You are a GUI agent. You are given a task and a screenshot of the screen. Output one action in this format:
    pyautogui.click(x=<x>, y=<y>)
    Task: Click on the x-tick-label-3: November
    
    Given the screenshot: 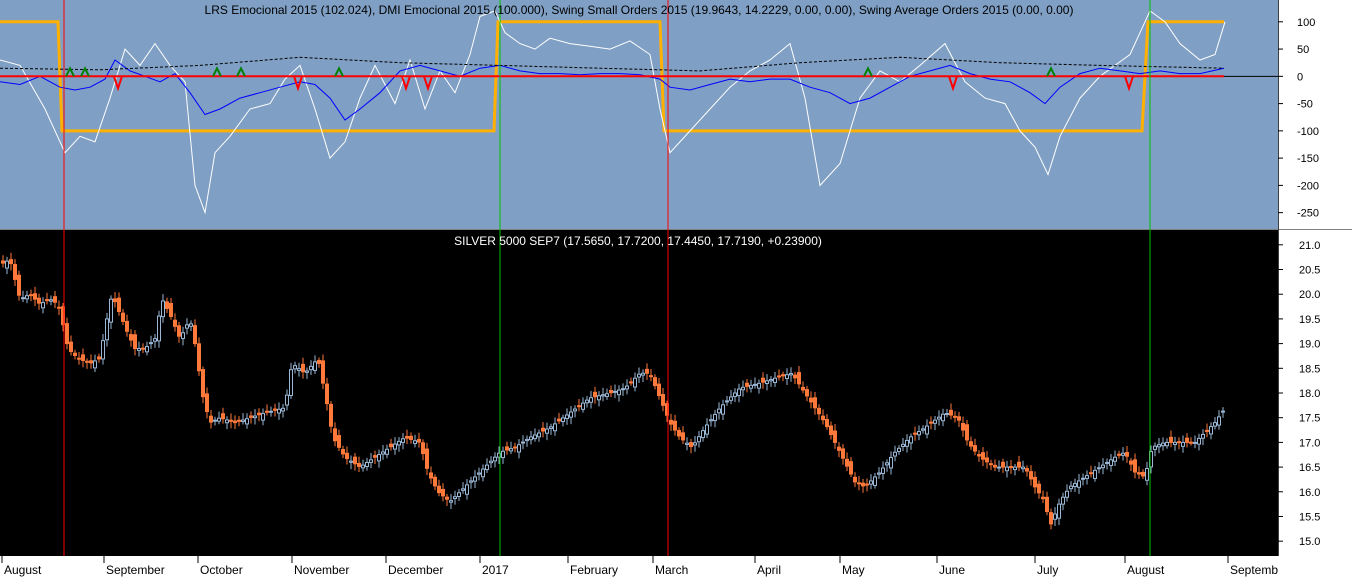 What is the action you would take?
    pyautogui.click(x=321, y=570)
    